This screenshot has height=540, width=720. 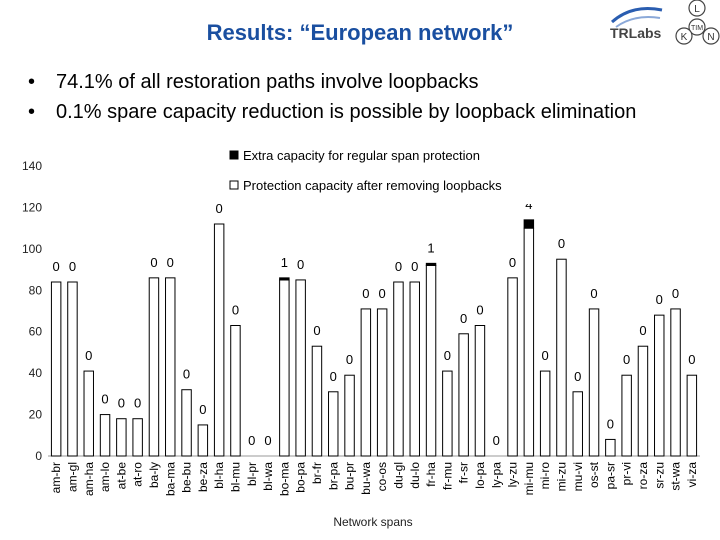 What do you see at coordinates (697, 9) in the screenshot?
I see `svg-text: L` at bounding box center [697, 9].